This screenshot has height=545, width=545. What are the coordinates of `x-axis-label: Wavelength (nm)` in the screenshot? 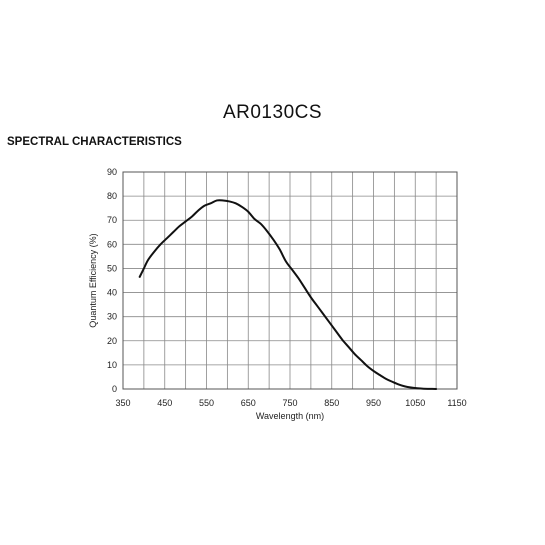 It's located at (290, 416).